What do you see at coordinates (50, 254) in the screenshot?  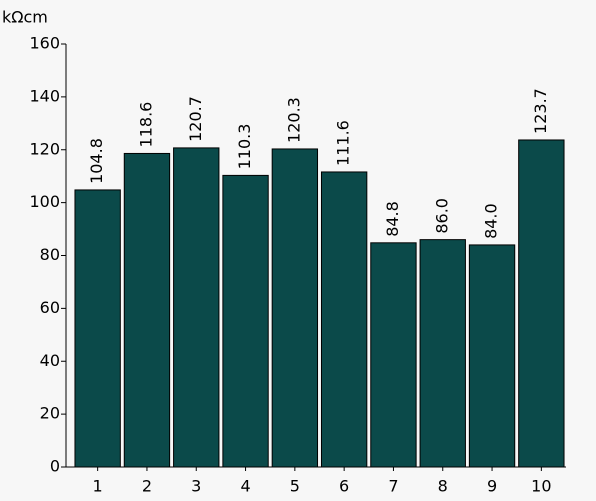 I see `y-tick-label: 80` at bounding box center [50, 254].